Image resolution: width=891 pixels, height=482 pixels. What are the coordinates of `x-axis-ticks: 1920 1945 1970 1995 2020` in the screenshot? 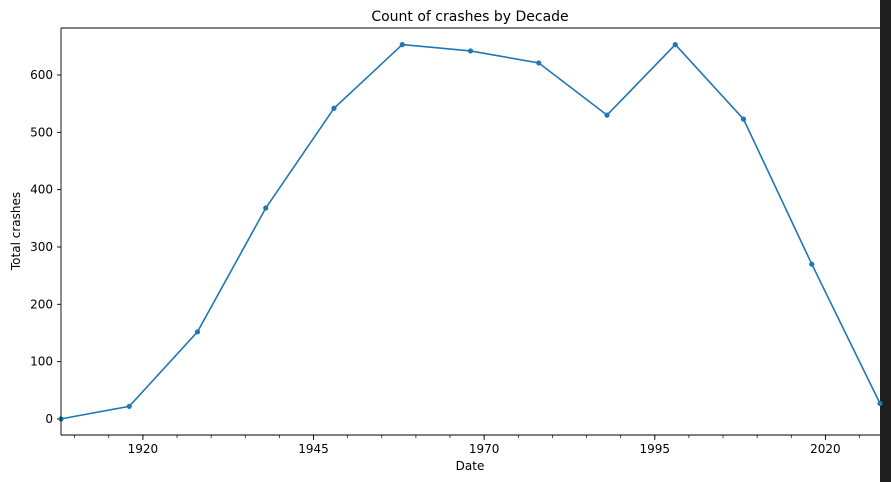 It's located at (484, 445).